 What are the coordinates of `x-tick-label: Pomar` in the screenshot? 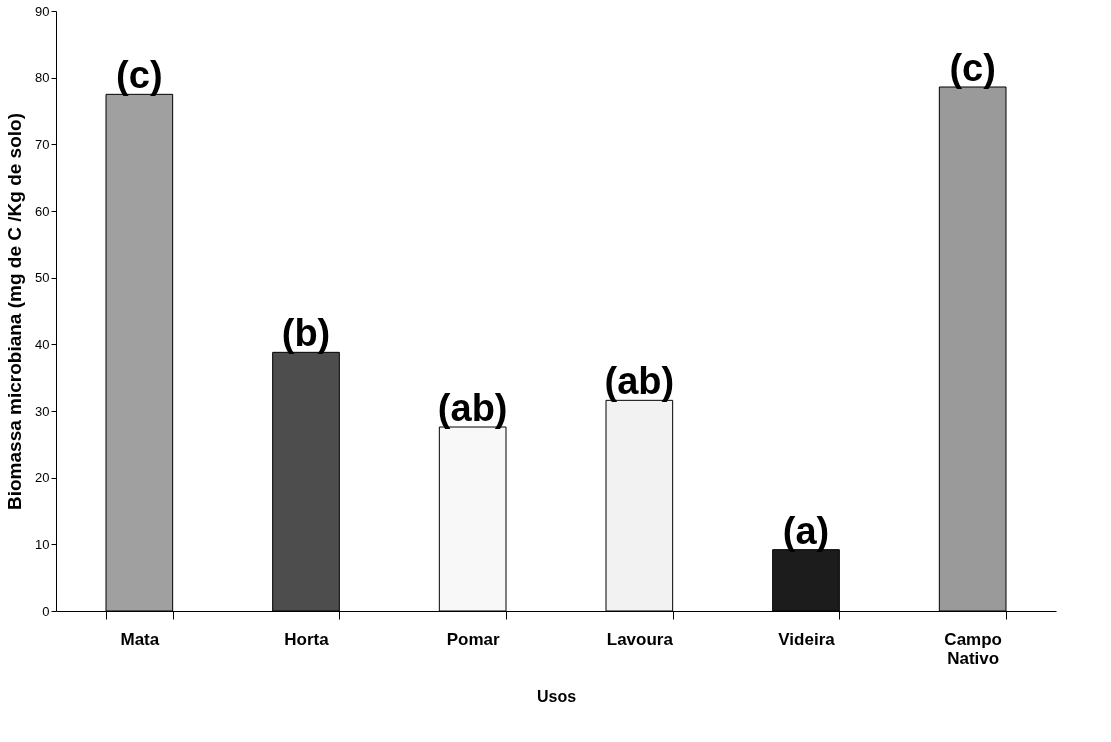 It's located at (473, 639).